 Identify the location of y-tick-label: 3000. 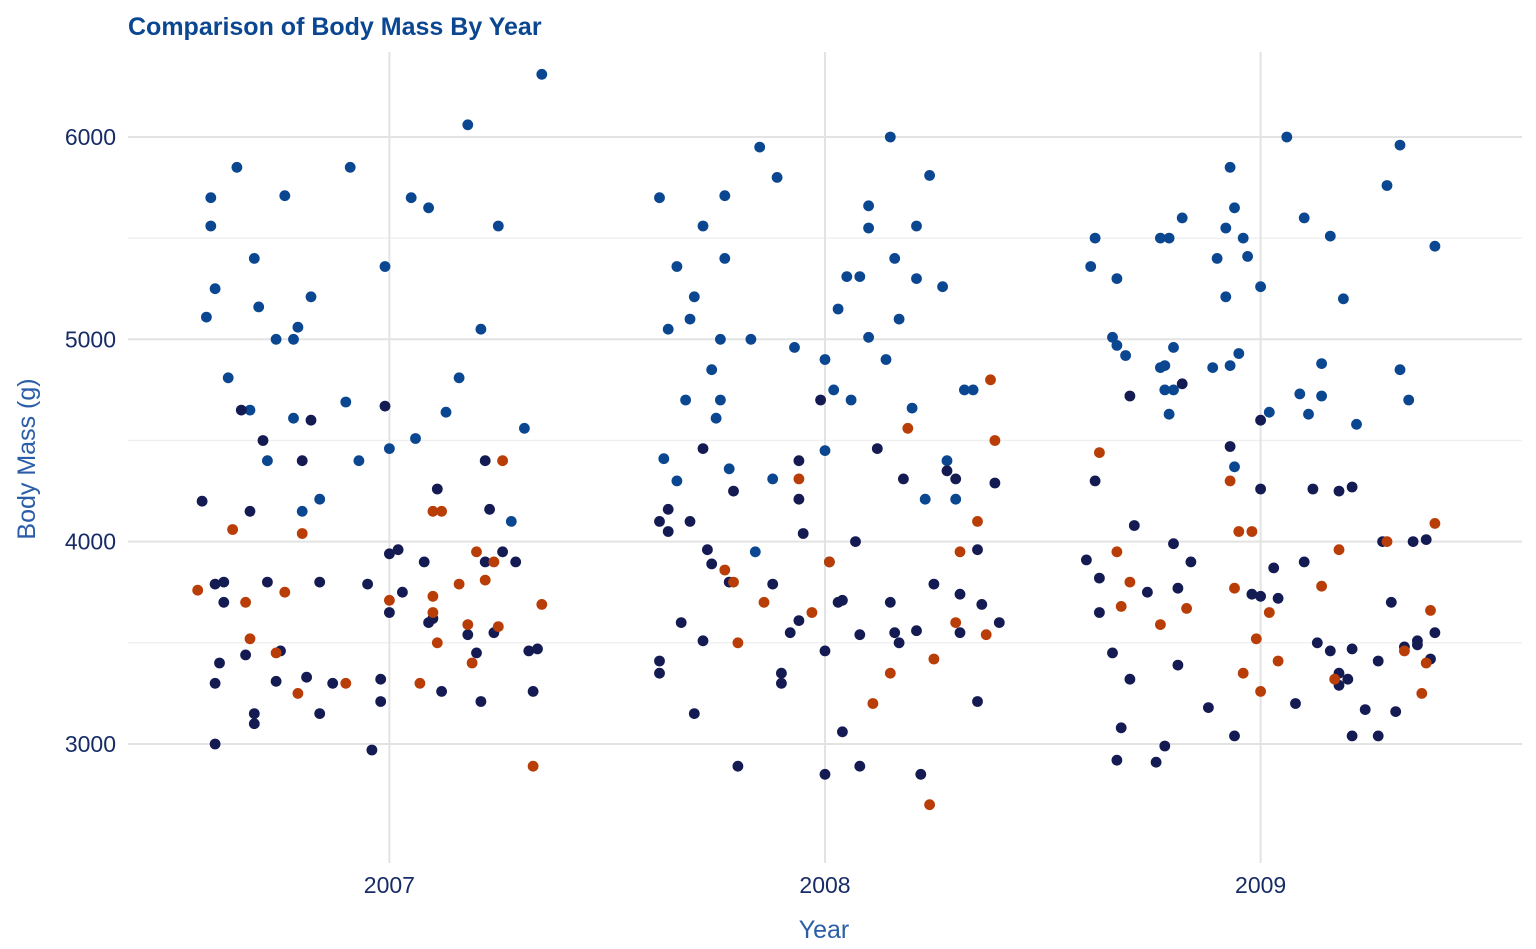
(90, 744).